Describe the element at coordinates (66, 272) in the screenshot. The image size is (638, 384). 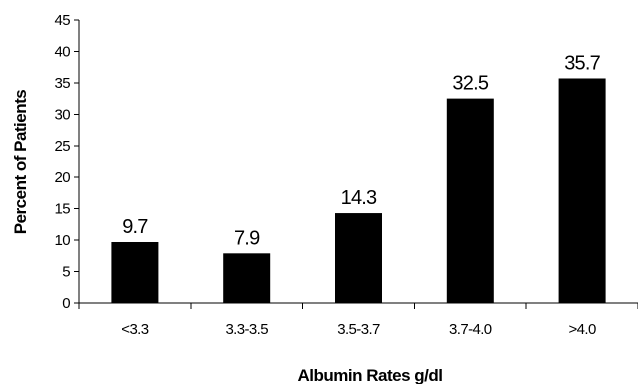
I see `y-tick-label: 5` at that location.